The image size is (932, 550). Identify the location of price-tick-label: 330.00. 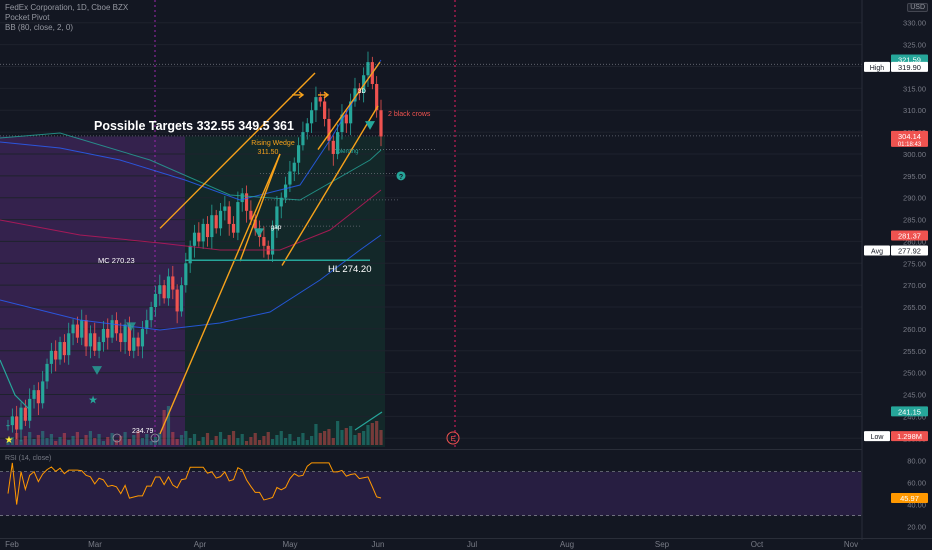
(914, 23).